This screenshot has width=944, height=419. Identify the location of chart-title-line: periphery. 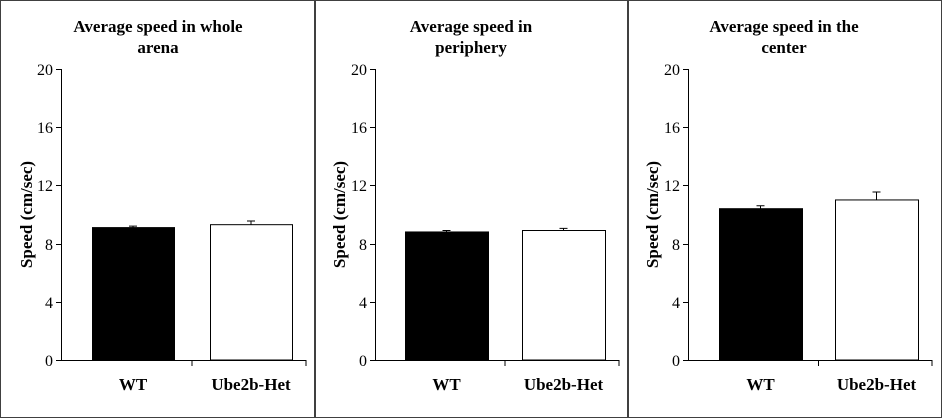
(471, 47).